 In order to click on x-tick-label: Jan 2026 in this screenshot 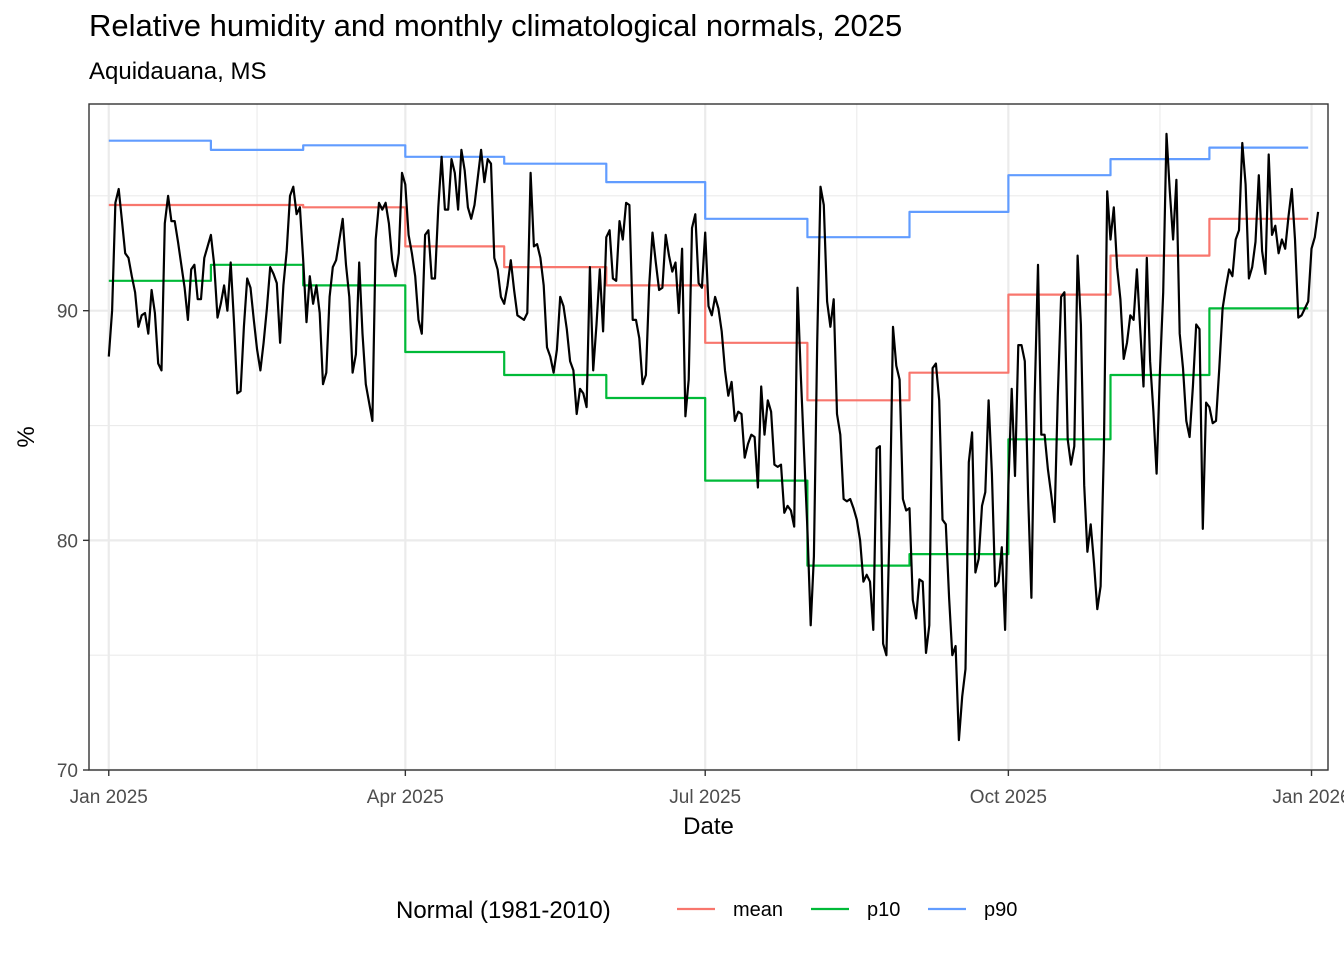, I will do `click(1308, 797)`.